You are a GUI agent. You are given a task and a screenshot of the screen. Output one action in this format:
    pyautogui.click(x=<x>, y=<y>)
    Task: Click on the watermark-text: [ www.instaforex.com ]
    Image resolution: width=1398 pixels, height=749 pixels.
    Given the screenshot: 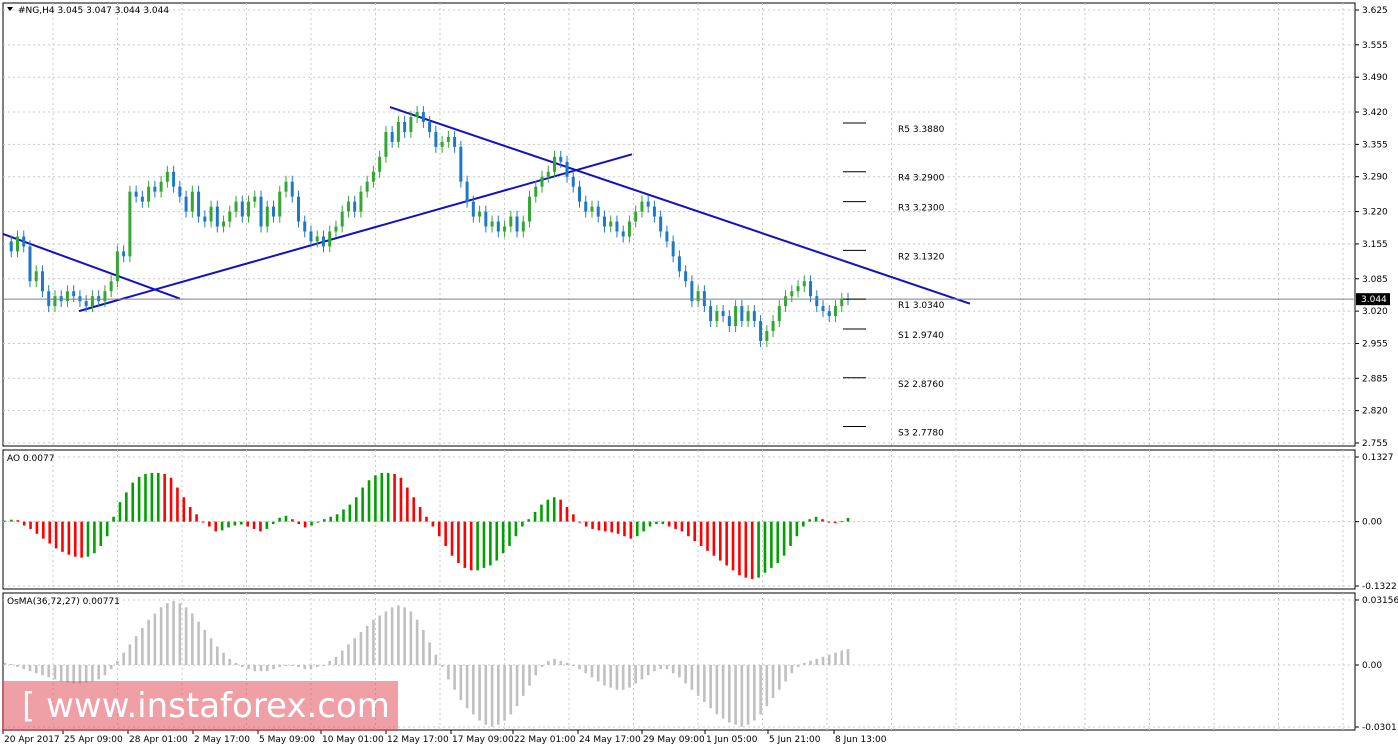 What is the action you would take?
    pyautogui.click(x=218, y=706)
    